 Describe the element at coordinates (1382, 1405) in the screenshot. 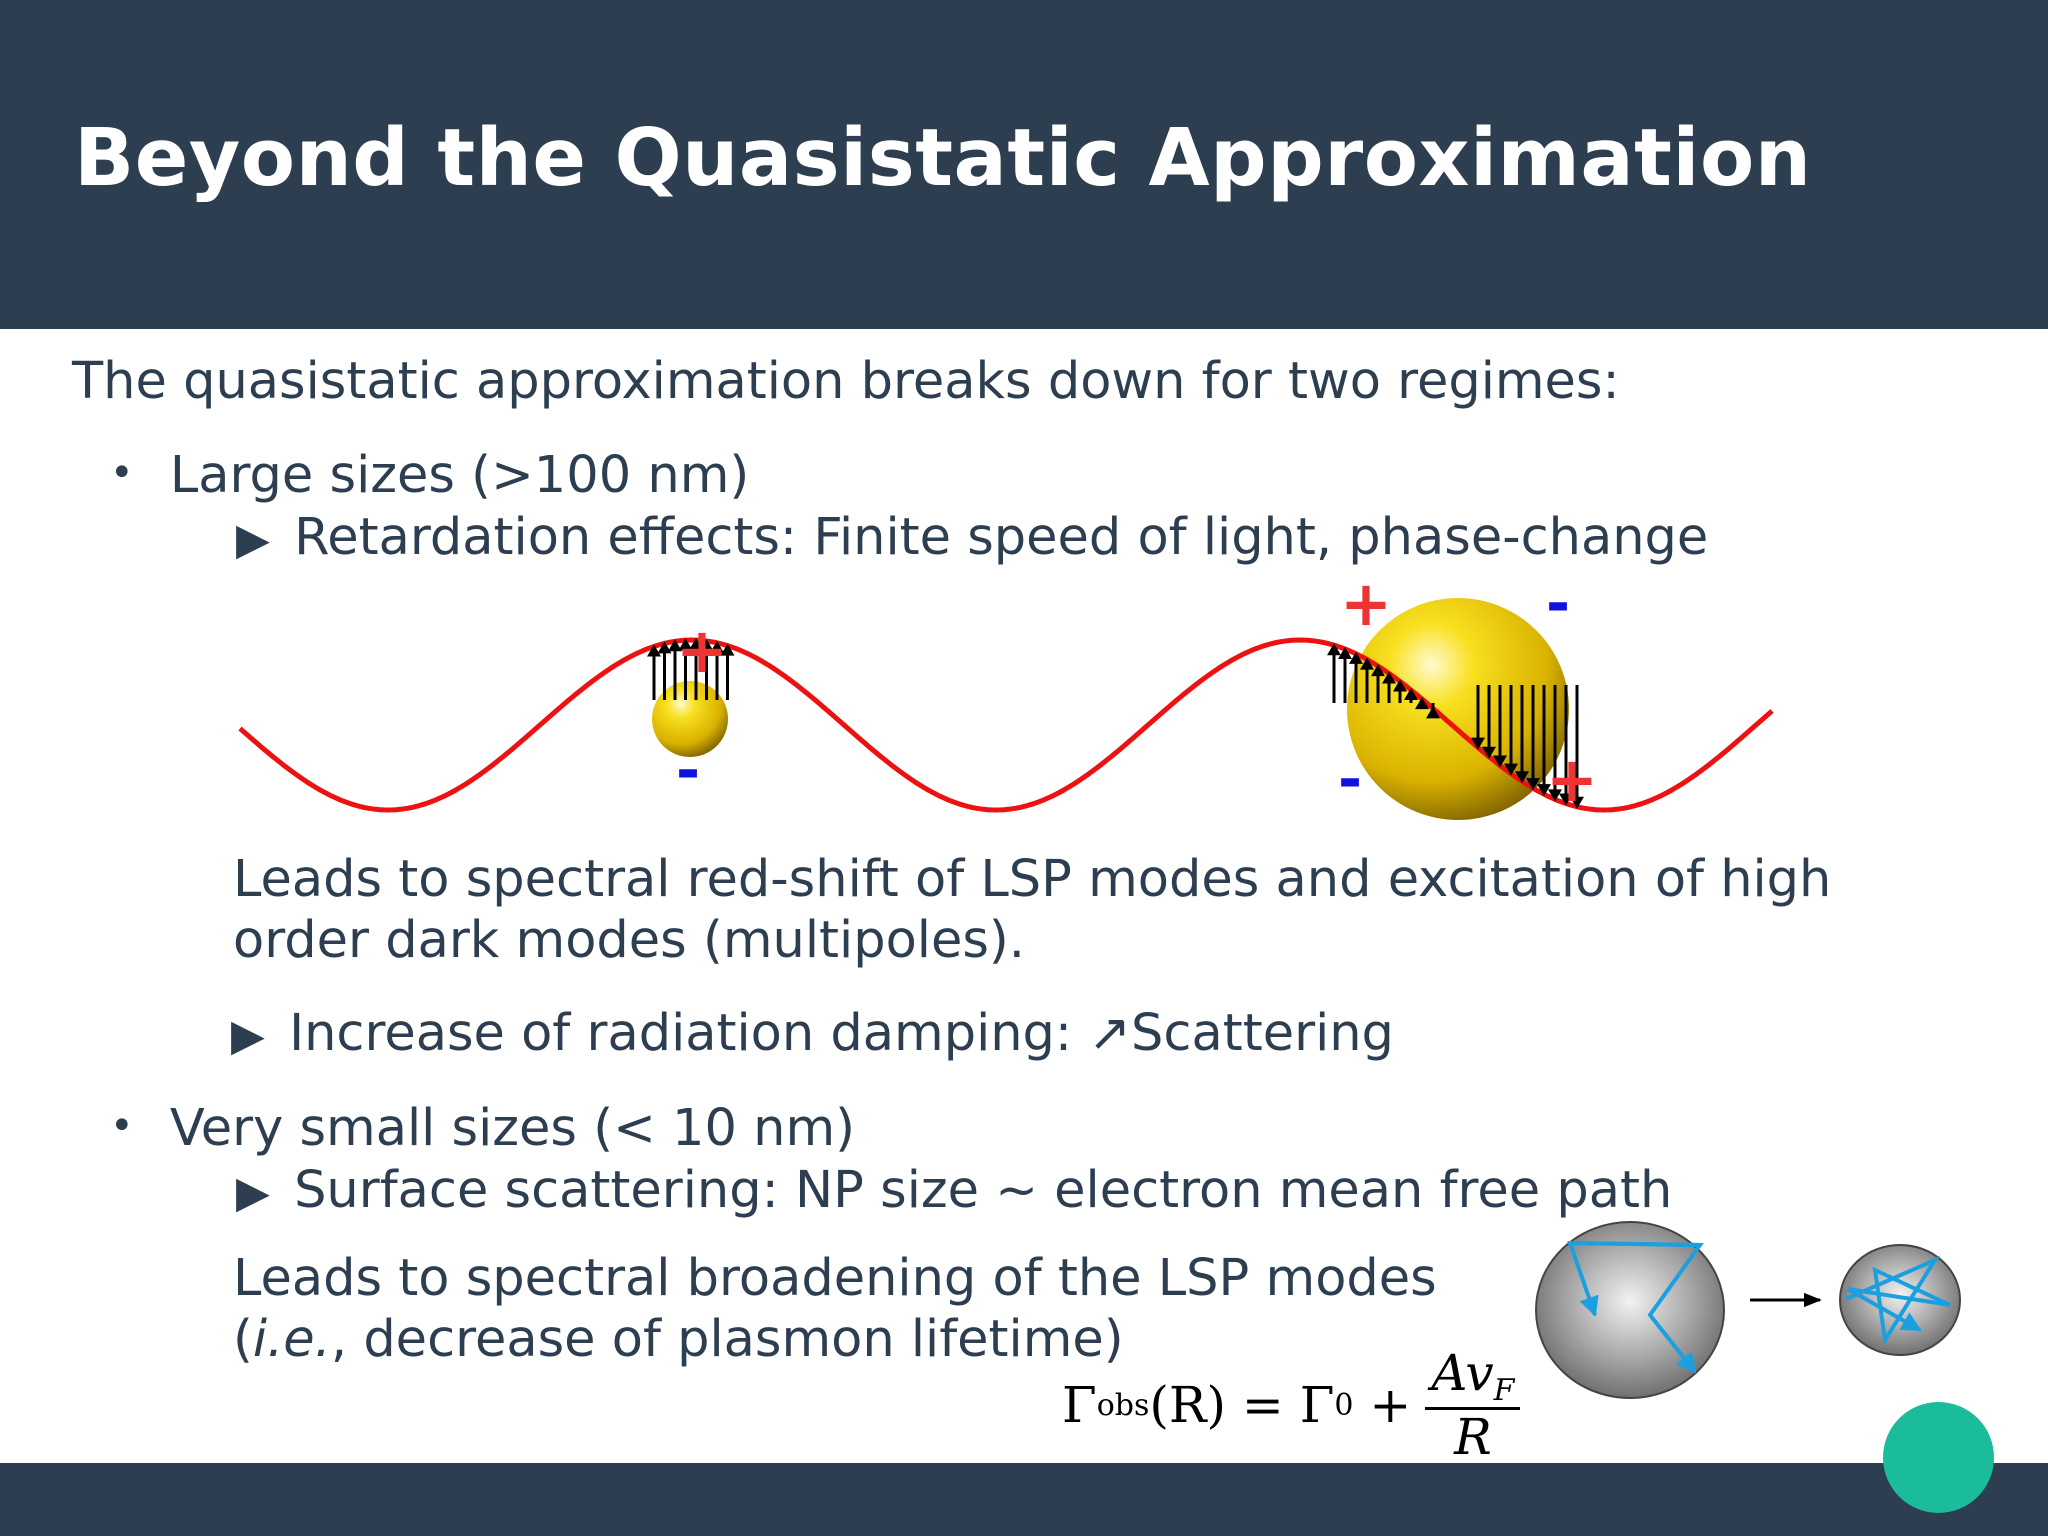

I see `formula-plus: +` at that location.